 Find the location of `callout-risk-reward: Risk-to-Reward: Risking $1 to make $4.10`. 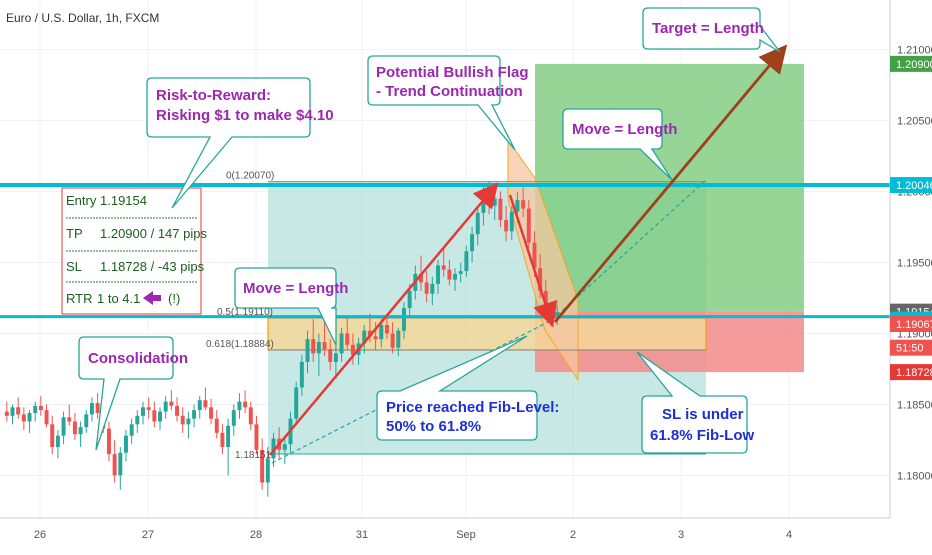

callout-risk-reward: Risk-to-Reward: Risking $1 to make $4.10 is located at coordinates (240, 143).